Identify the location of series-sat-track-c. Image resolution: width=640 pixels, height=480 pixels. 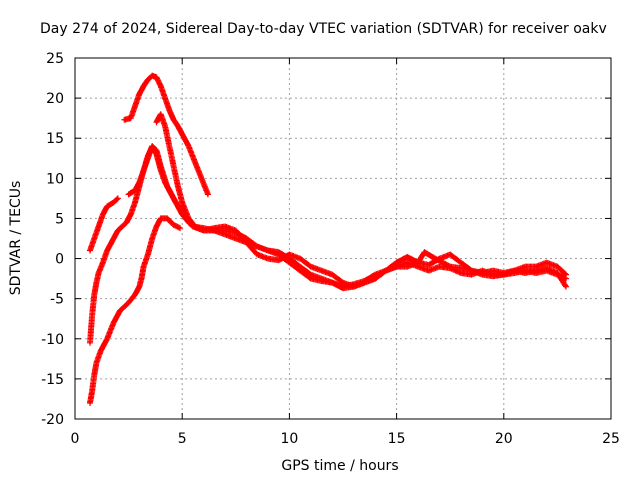
(104, 224).